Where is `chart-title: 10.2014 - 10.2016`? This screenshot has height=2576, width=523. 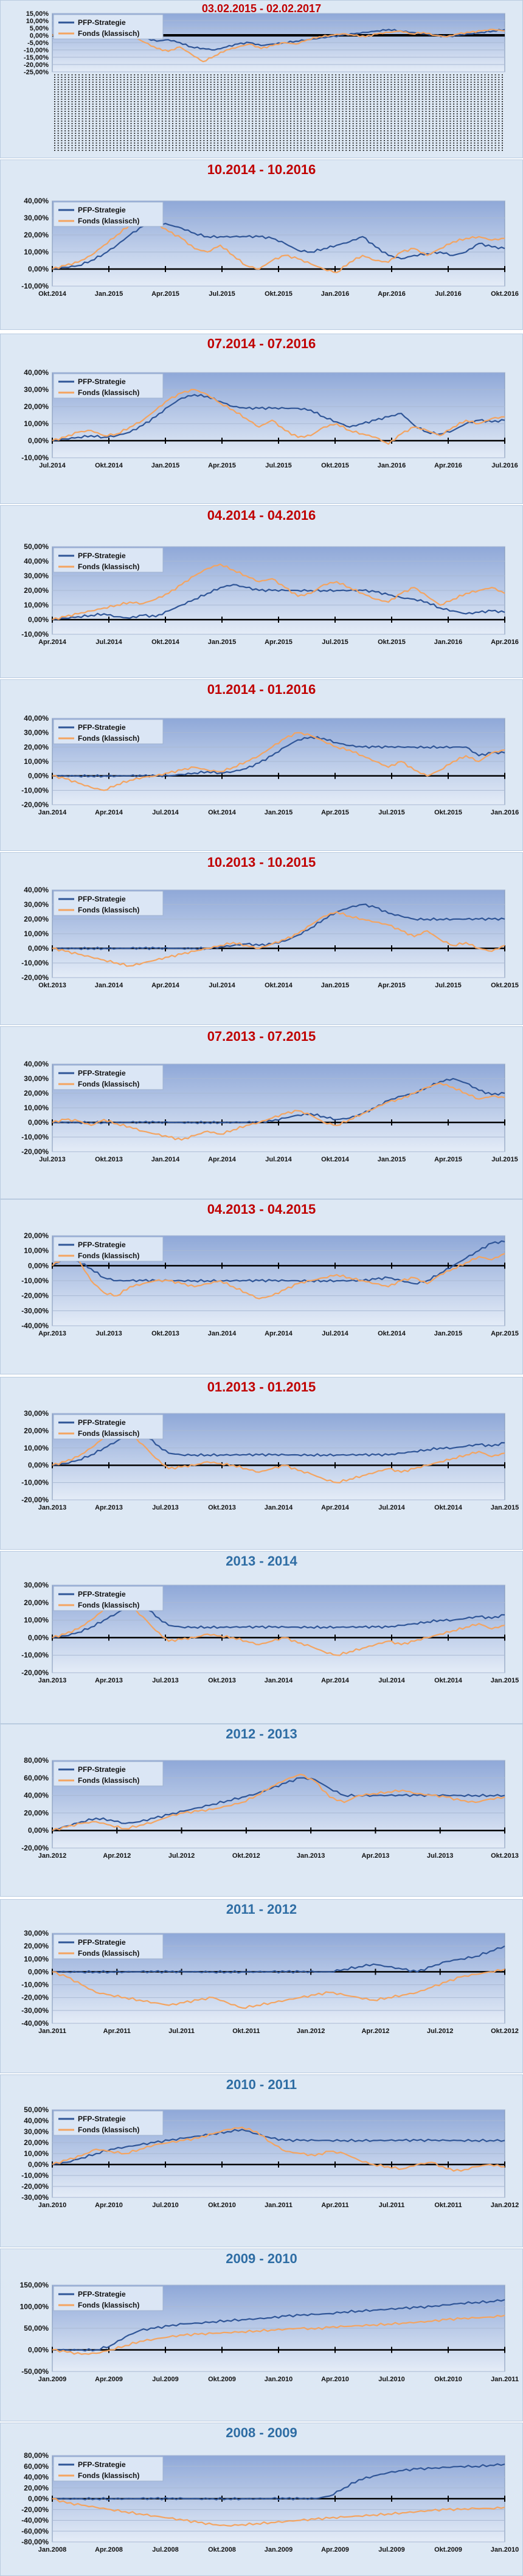
chart-title: 10.2014 - 10.2016 is located at coordinates (261, 170).